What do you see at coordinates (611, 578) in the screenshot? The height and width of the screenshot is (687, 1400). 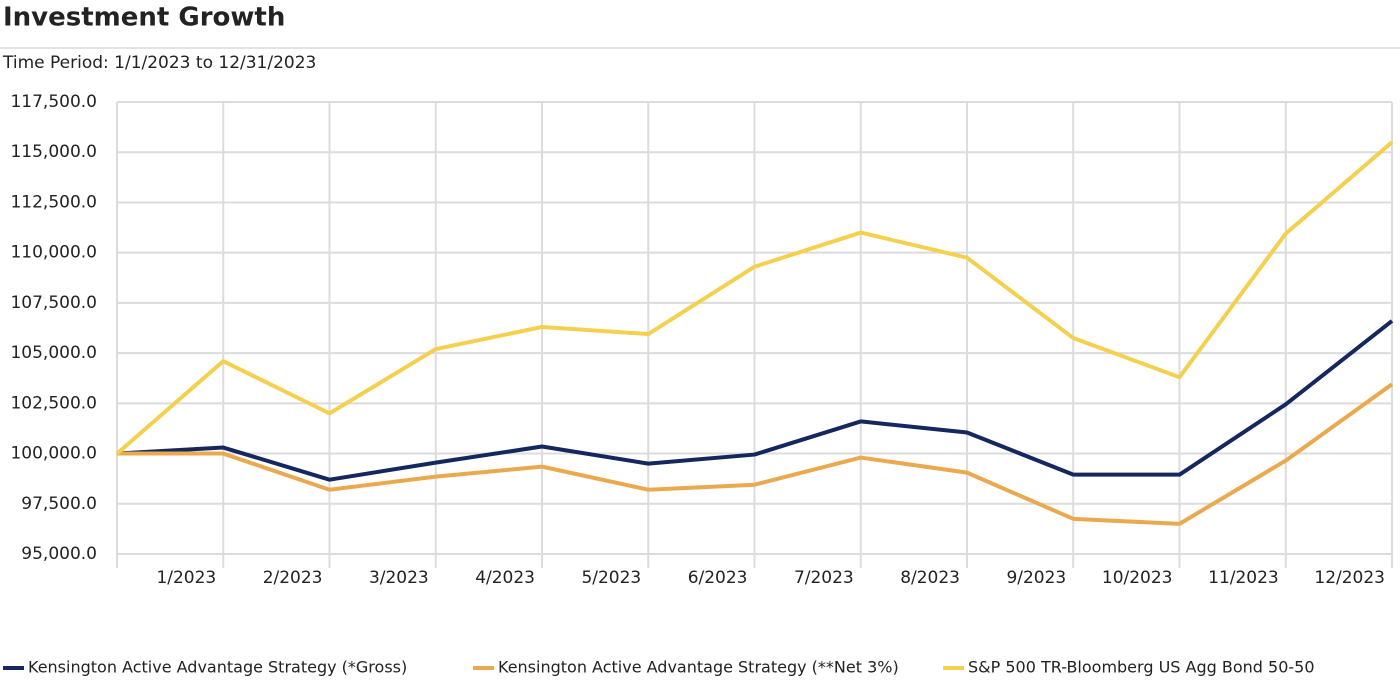 I see `x-tick-label: 5/2023` at bounding box center [611, 578].